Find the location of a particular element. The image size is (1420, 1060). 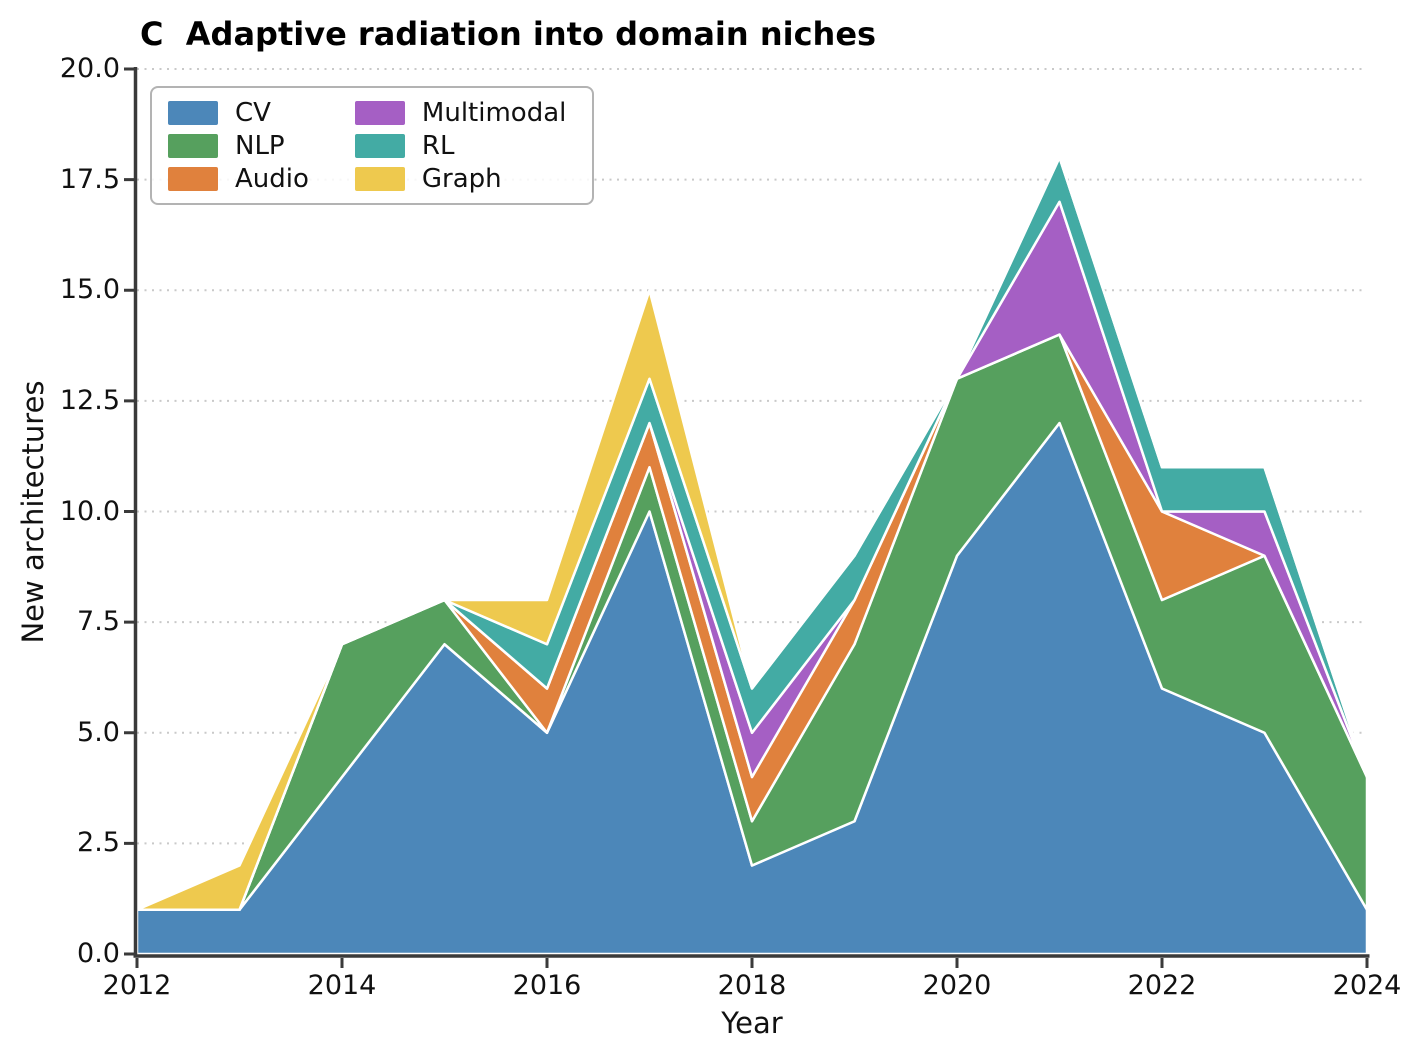

legend-item-cv: CV is located at coordinates (238, 112).